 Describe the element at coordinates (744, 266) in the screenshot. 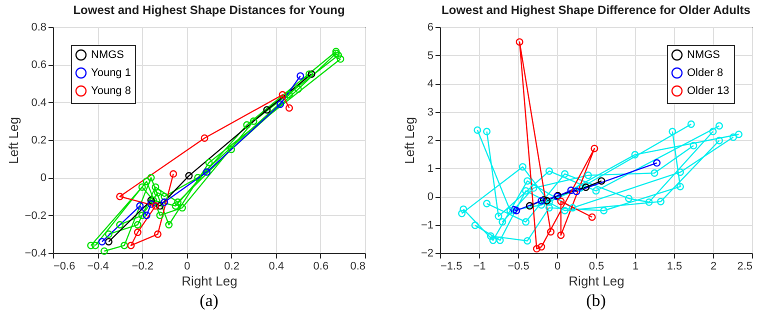

I see `x-tick-label: 2.5` at that location.